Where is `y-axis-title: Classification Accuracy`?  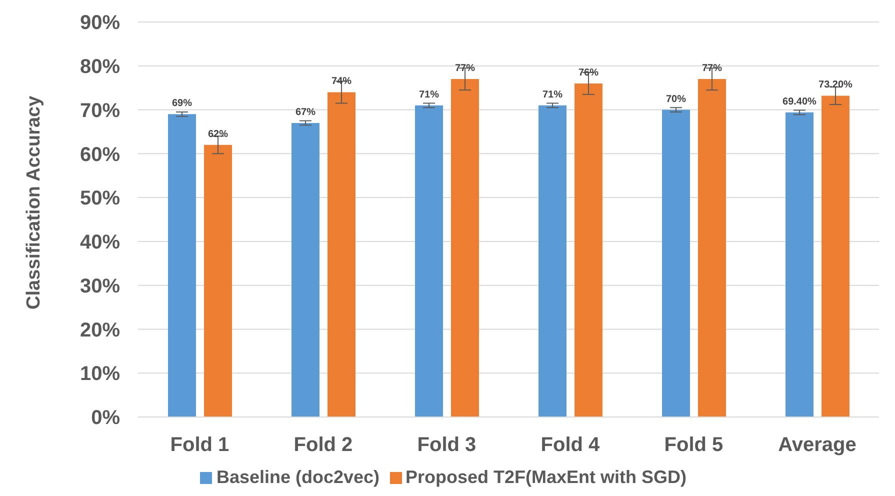
y-axis-title: Classification Accuracy is located at coordinates (34, 202).